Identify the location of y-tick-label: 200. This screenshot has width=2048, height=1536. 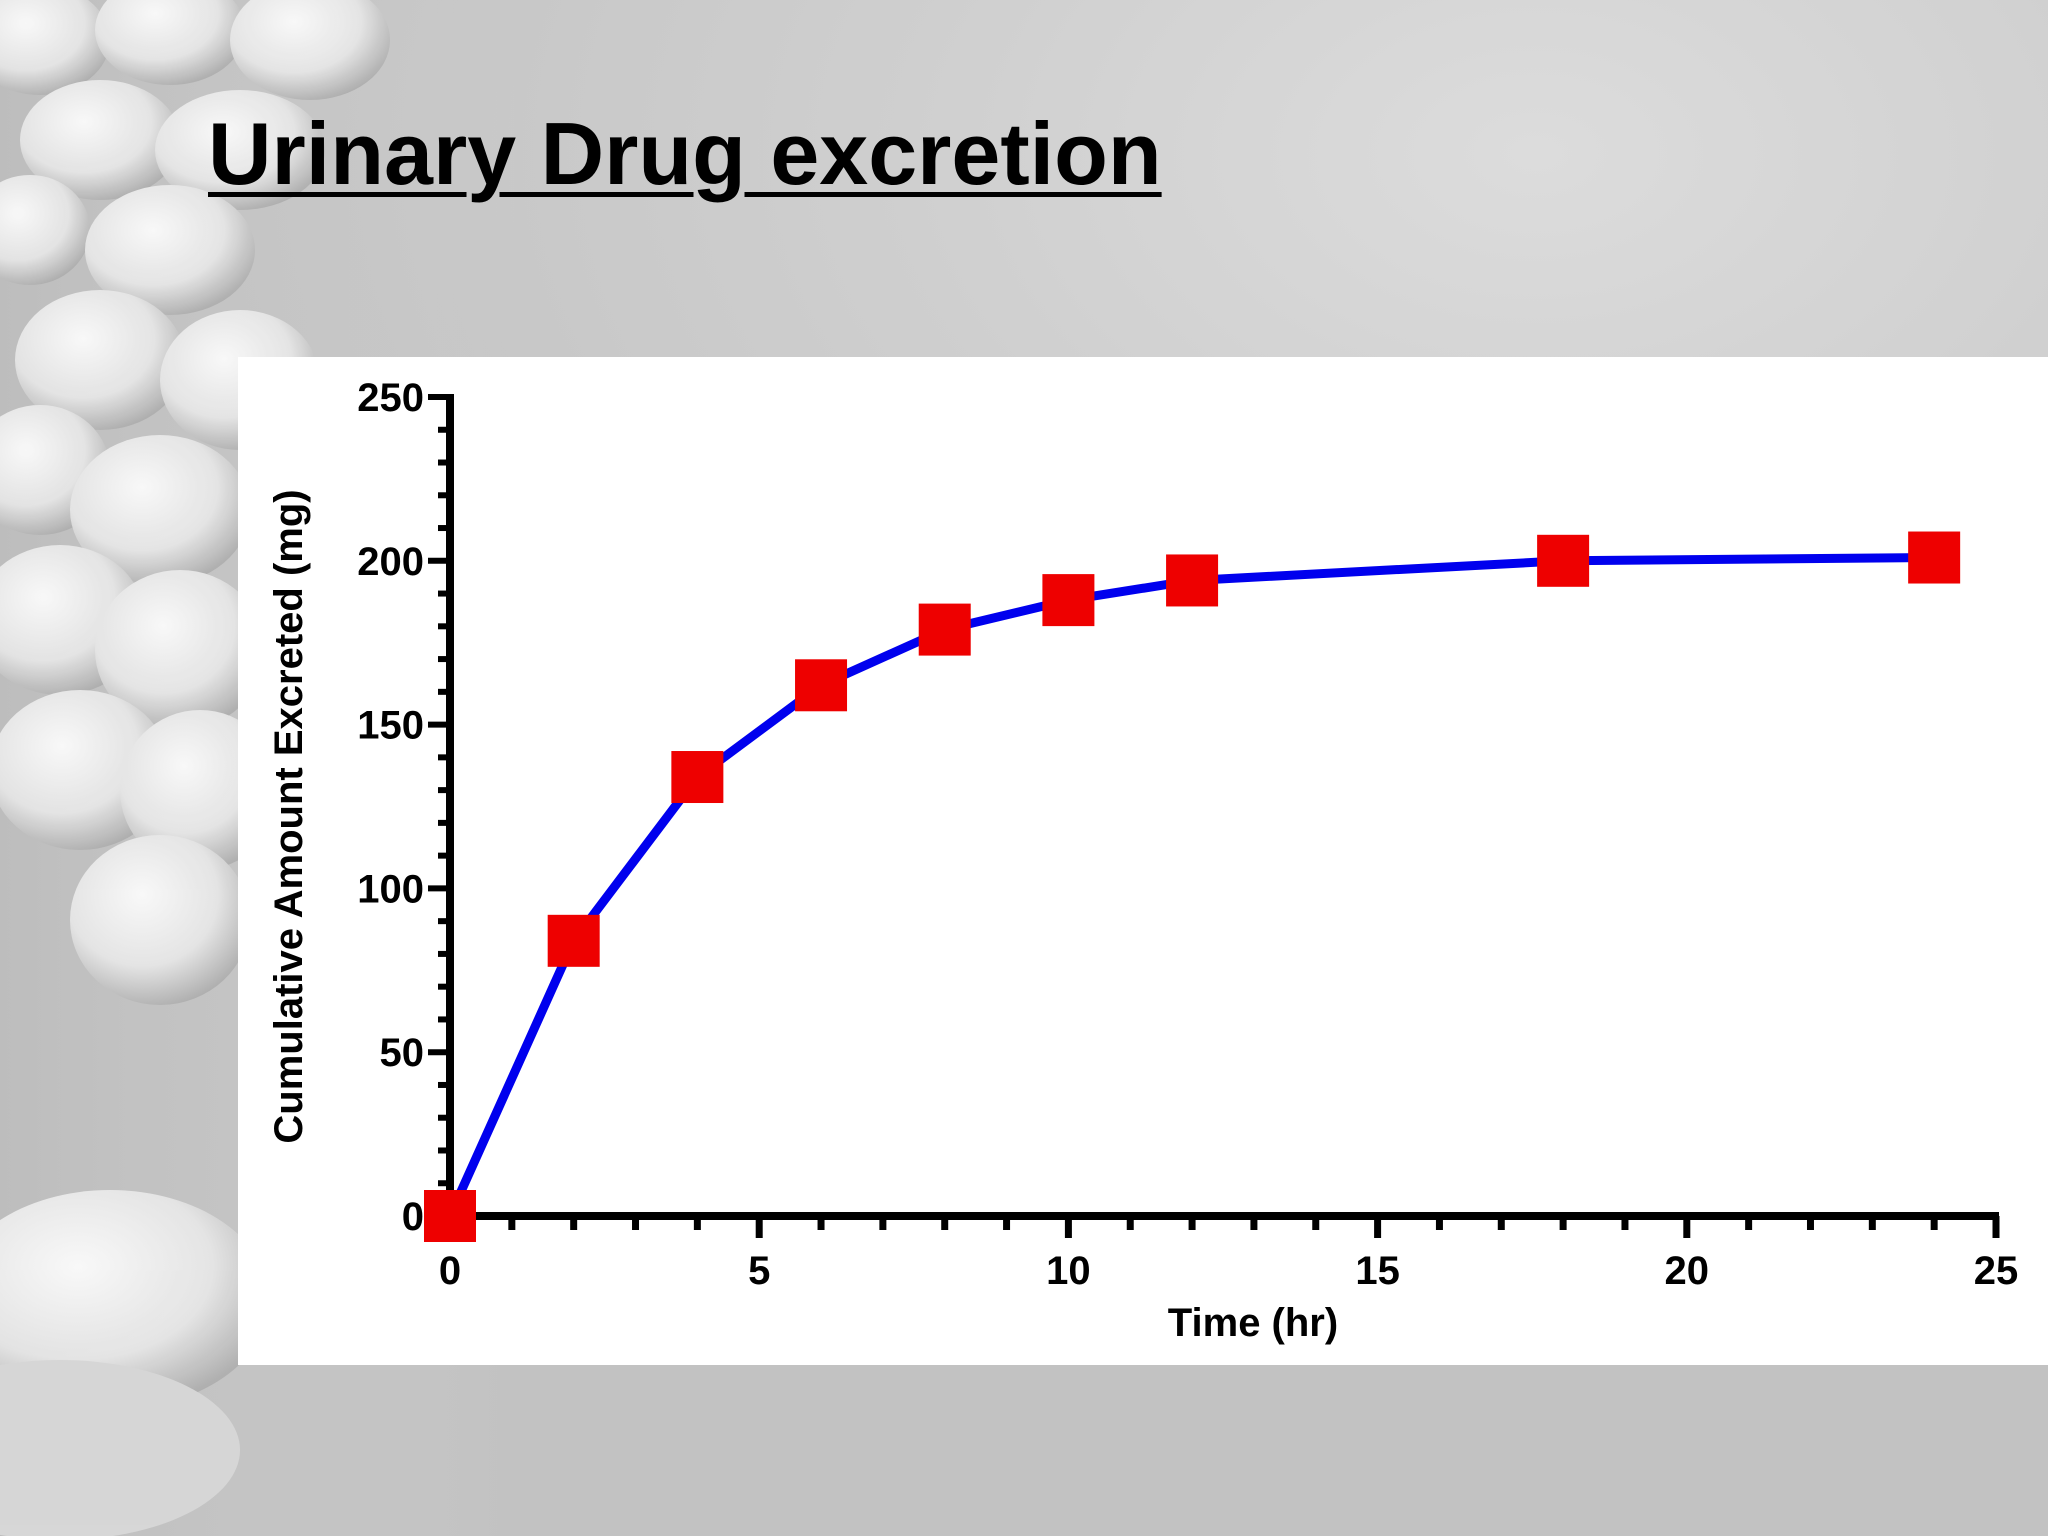
(390, 562).